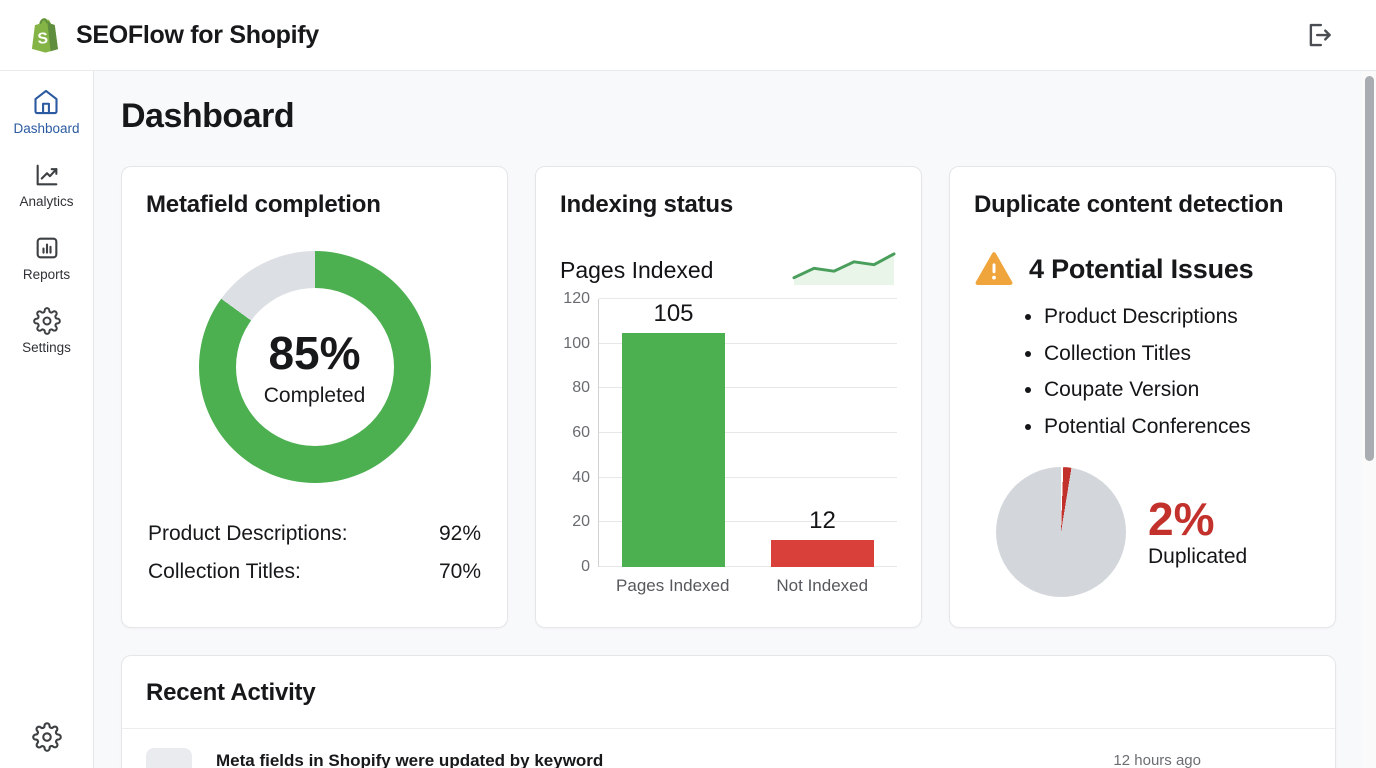  I want to click on pages-indexed-label: Pages Indexed, so click(637, 270).